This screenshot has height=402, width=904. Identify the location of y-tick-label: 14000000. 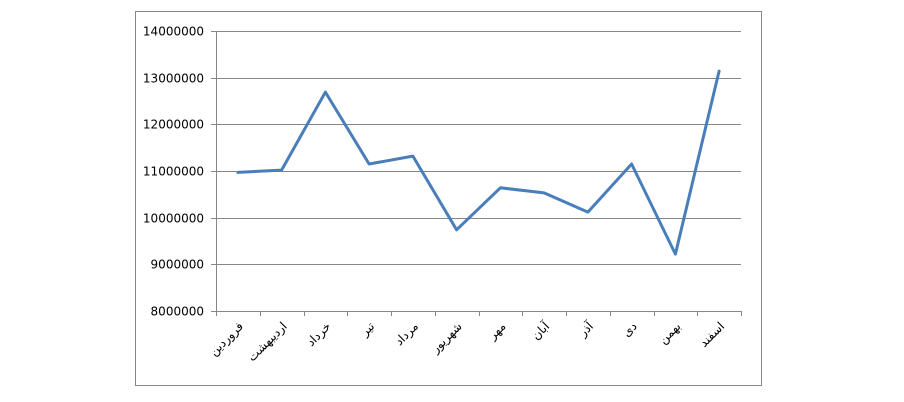
(173, 32).